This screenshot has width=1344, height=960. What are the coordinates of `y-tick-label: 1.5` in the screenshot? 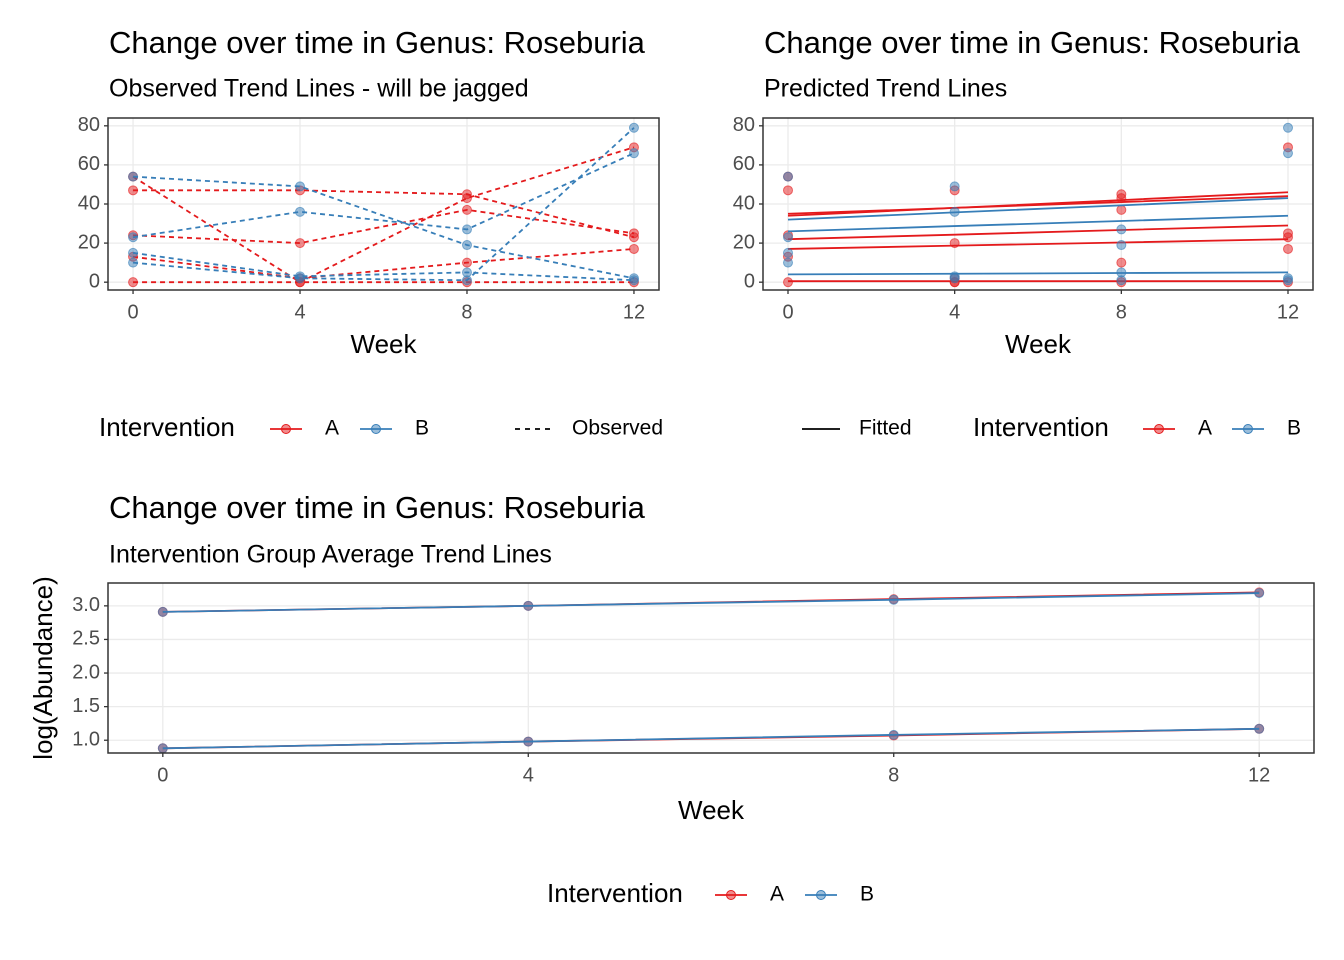 It's located at (86, 706).